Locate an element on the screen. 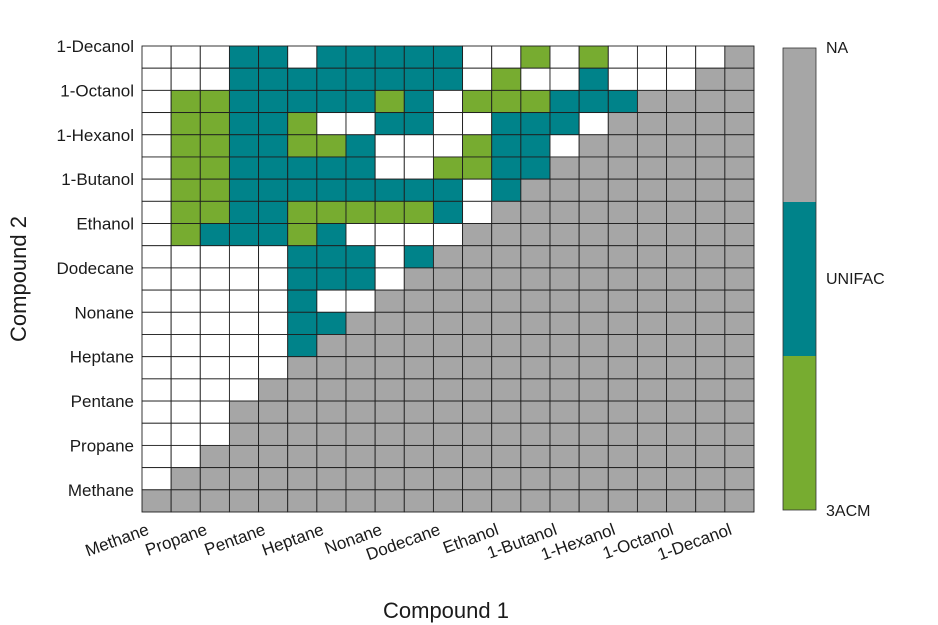 This screenshot has width=938, height=625. colorbar-outline is located at coordinates (799, 279).